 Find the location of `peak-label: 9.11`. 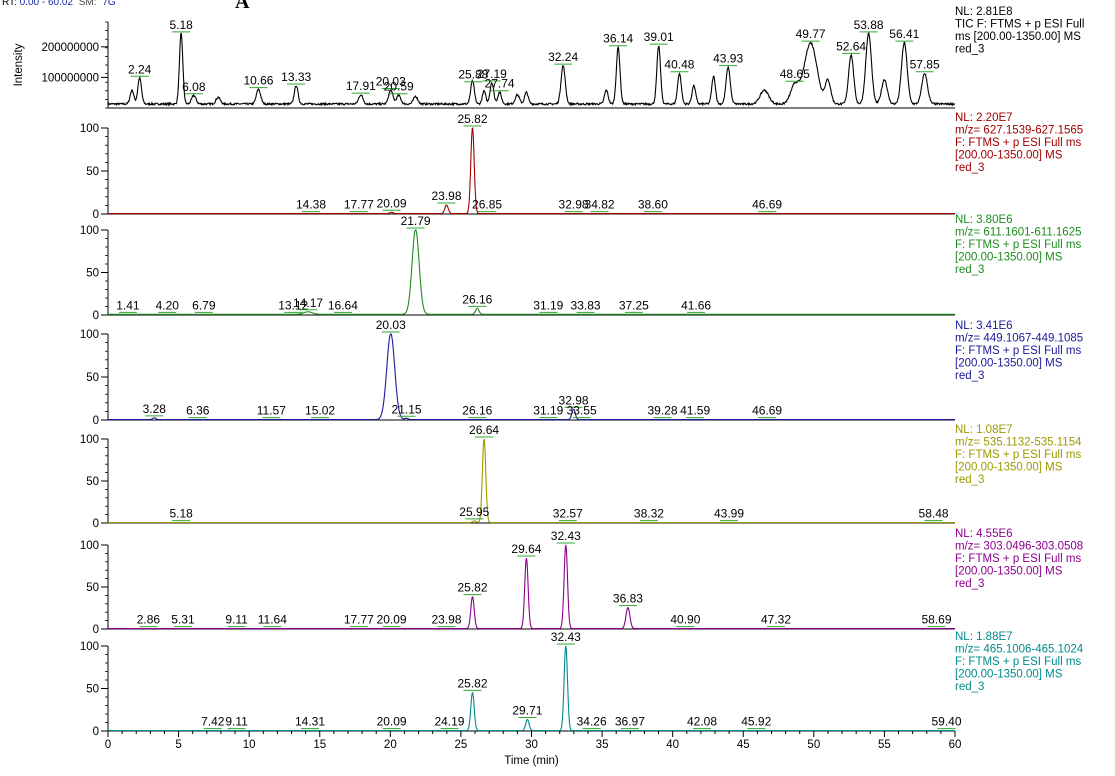

peak-label: 9.11 is located at coordinates (236, 620).